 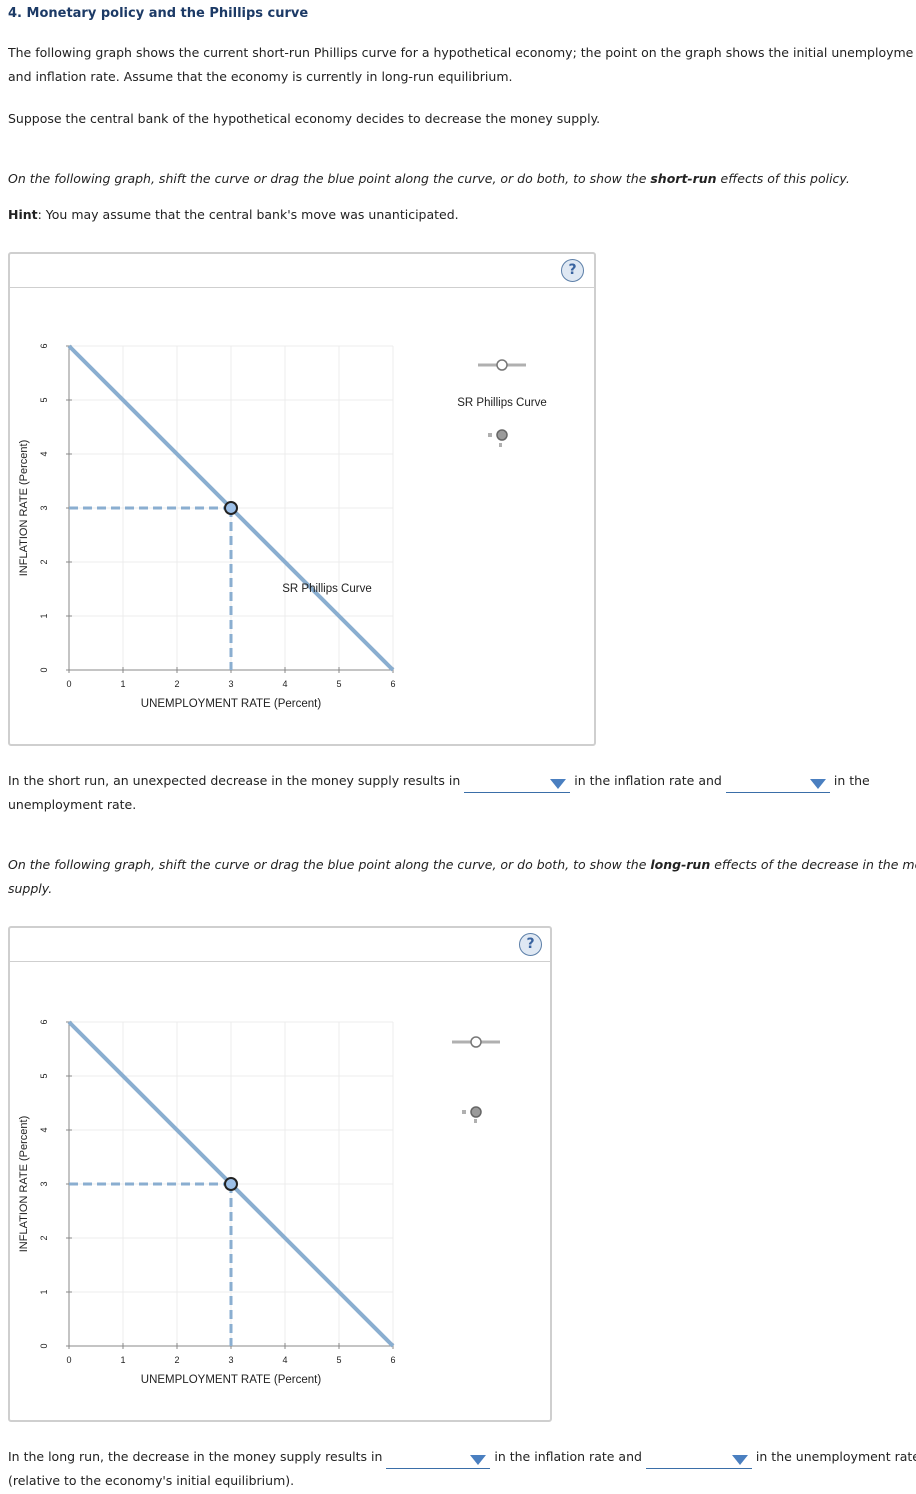 What do you see at coordinates (326, 589) in the screenshot?
I see `sr-phillips-curve-label: SR Phillips Curve` at bounding box center [326, 589].